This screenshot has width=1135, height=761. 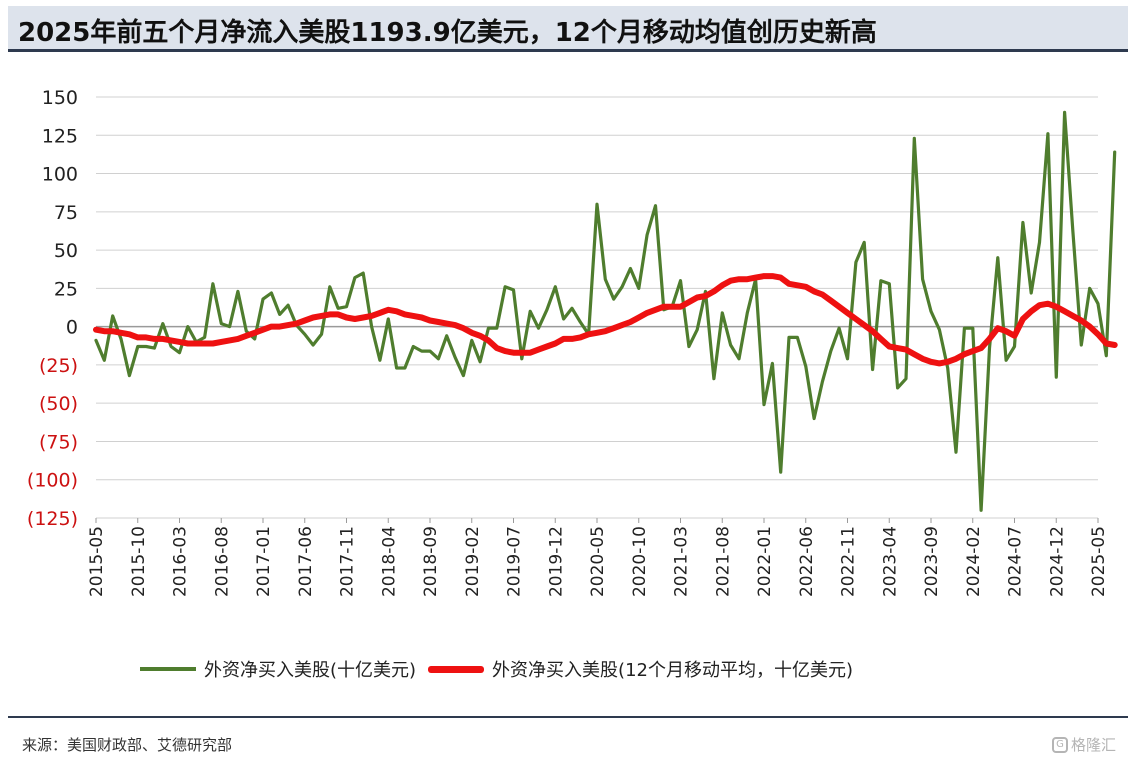 What do you see at coordinates (765, 561) in the screenshot?
I see `x-tick-label: 2022-01` at bounding box center [765, 561].